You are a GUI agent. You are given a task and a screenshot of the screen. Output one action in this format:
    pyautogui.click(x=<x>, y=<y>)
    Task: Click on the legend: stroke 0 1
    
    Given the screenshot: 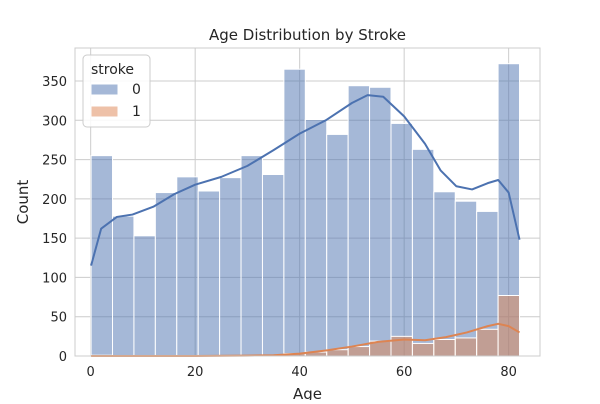 What is the action you would take?
    pyautogui.click(x=116, y=91)
    